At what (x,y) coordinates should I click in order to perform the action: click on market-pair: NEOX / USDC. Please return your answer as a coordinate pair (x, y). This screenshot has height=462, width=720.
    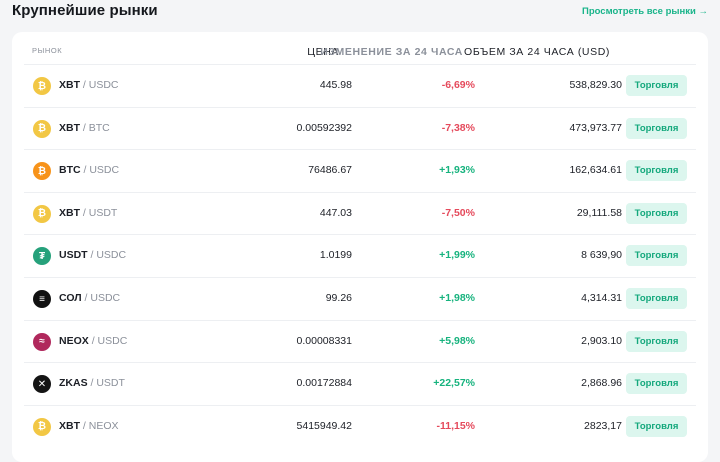
    Looking at the image, I should click on (93, 341).